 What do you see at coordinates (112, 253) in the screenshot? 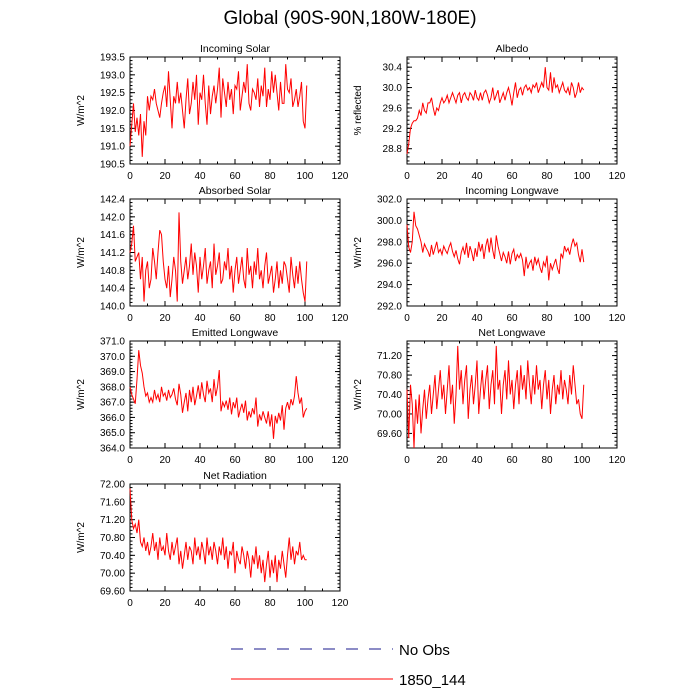
I see `y-tick-label: 141.2` at bounding box center [112, 253].